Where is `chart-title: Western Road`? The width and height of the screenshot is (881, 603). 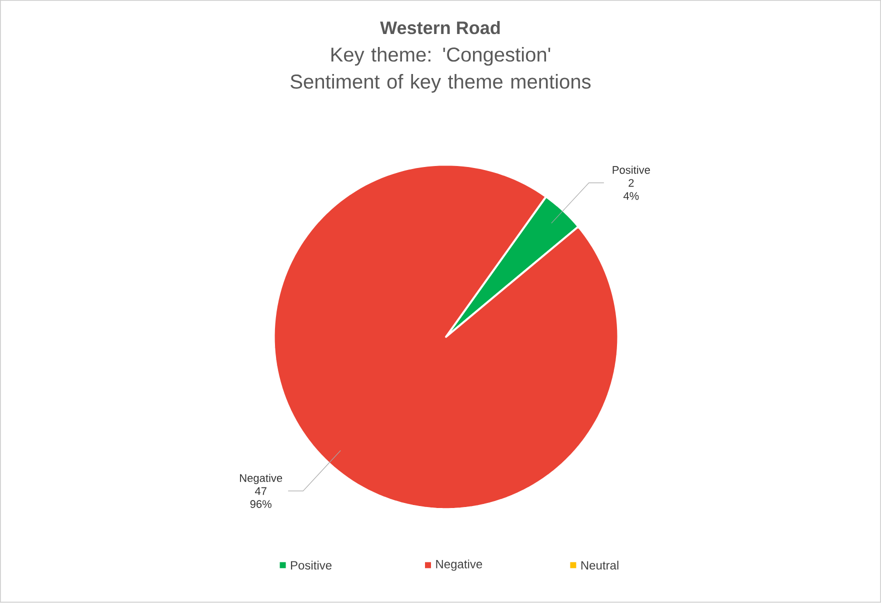
chart-title: Western Road is located at coordinates (440, 27).